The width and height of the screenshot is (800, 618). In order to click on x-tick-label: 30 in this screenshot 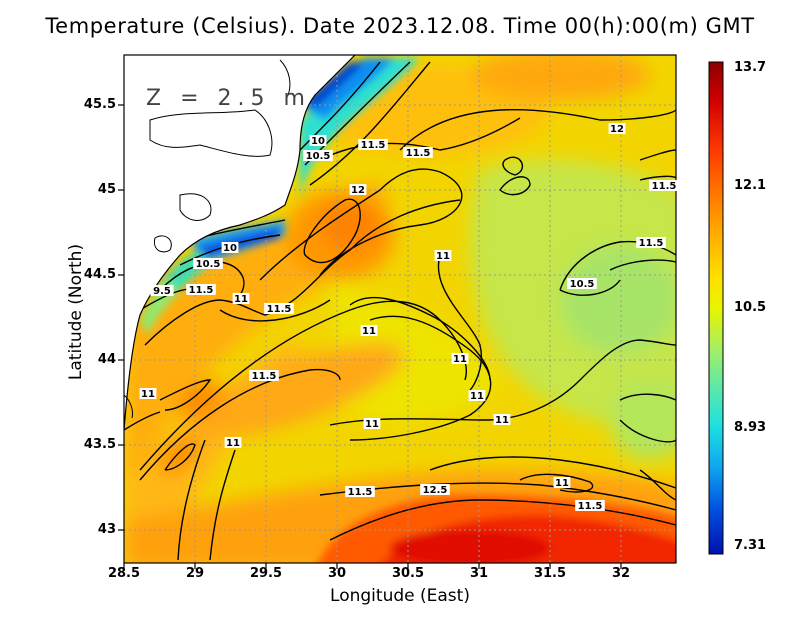, I will do `click(337, 573)`.